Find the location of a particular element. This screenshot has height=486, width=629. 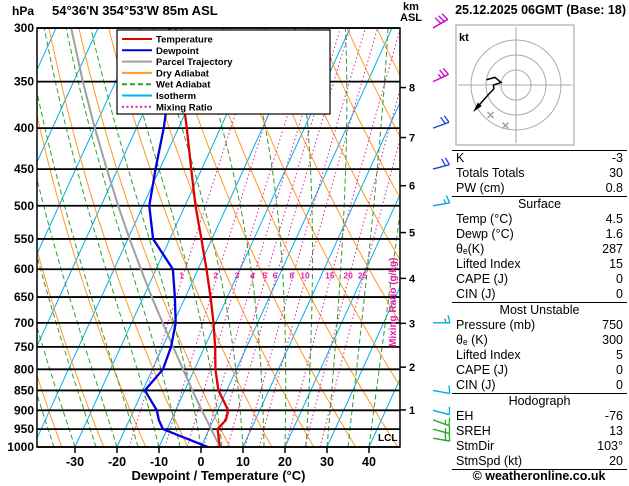

svg-text: 25 is located at coordinates (363, 276).